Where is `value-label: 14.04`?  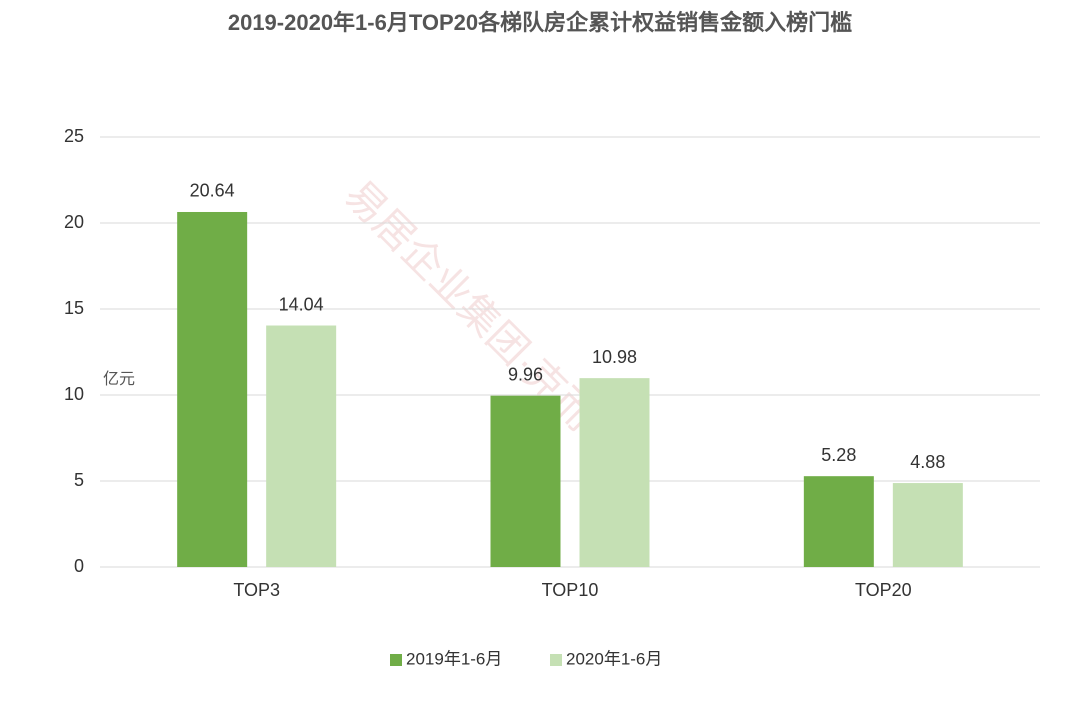
value-label: 14.04 is located at coordinates (301, 304).